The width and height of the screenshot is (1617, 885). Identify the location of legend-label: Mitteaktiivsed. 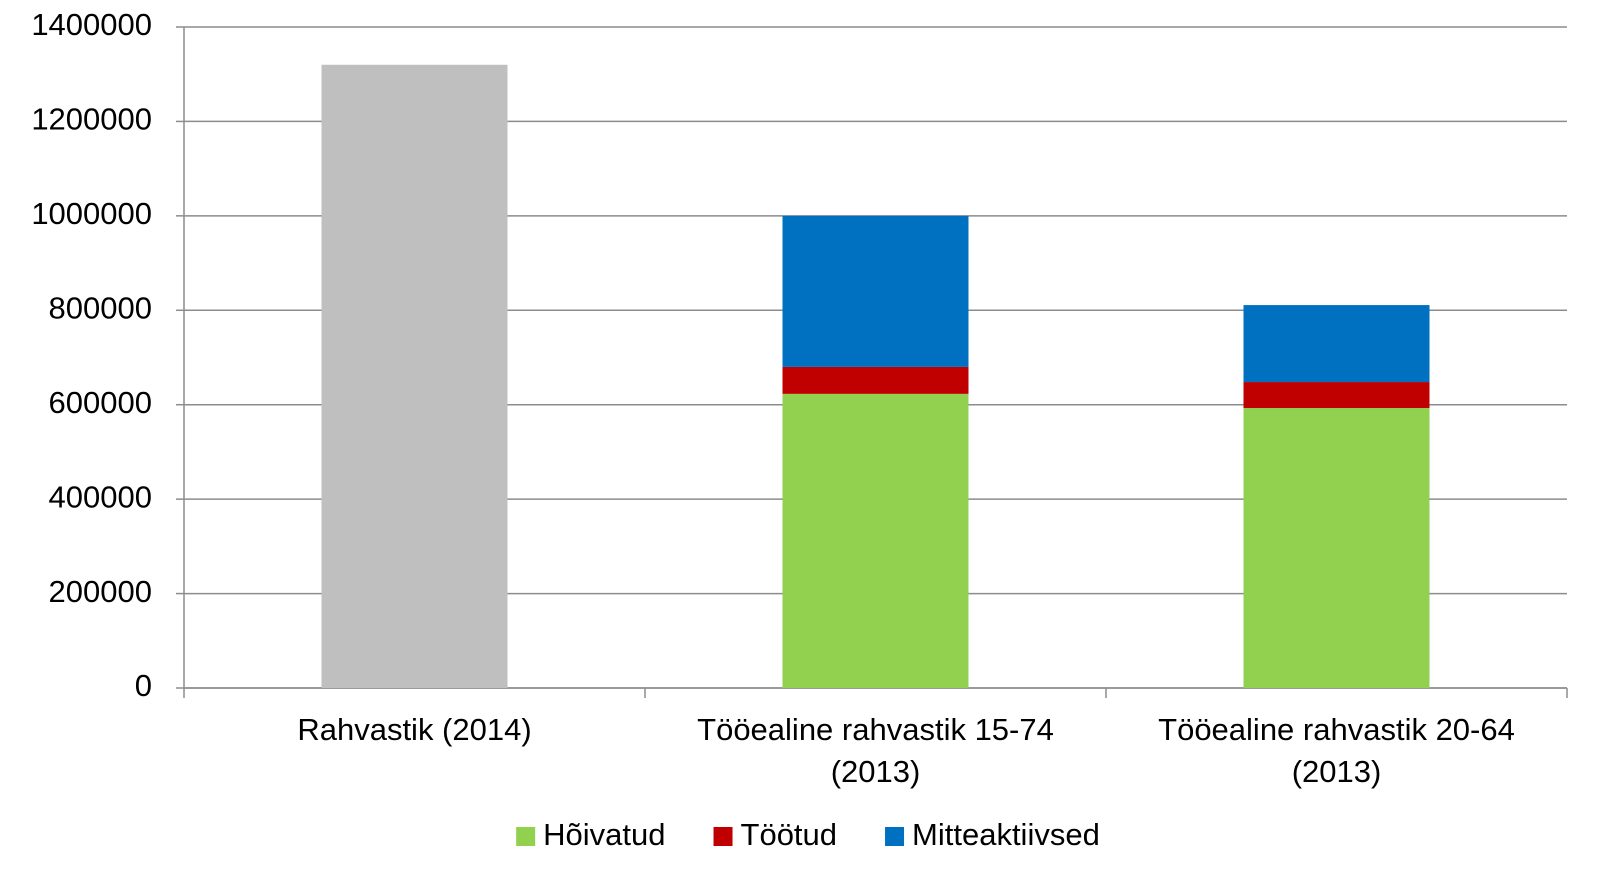
(1006, 834).